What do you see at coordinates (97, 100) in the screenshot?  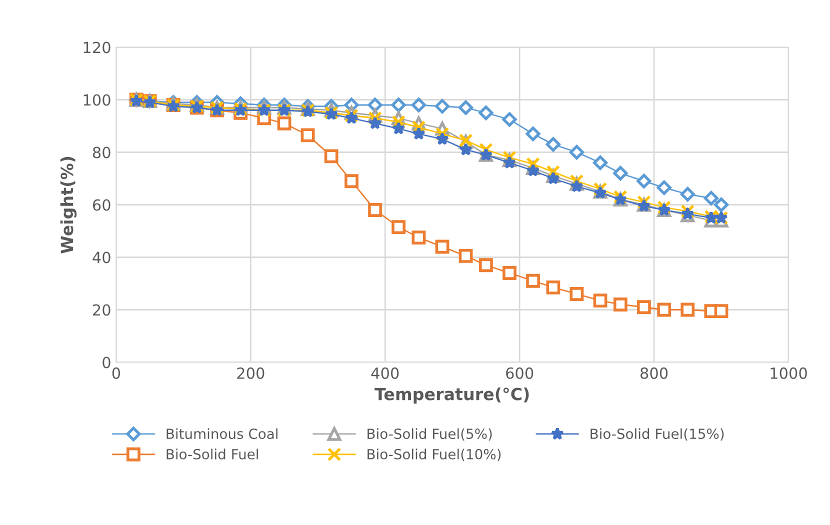 I see `y-tick-label: 100` at bounding box center [97, 100].